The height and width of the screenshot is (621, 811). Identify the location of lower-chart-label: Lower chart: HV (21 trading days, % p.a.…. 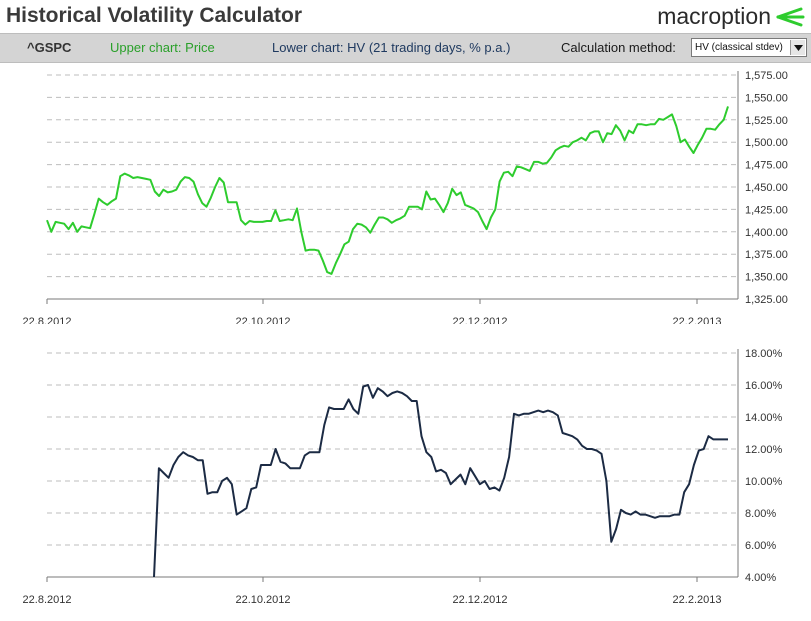
(391, 47).